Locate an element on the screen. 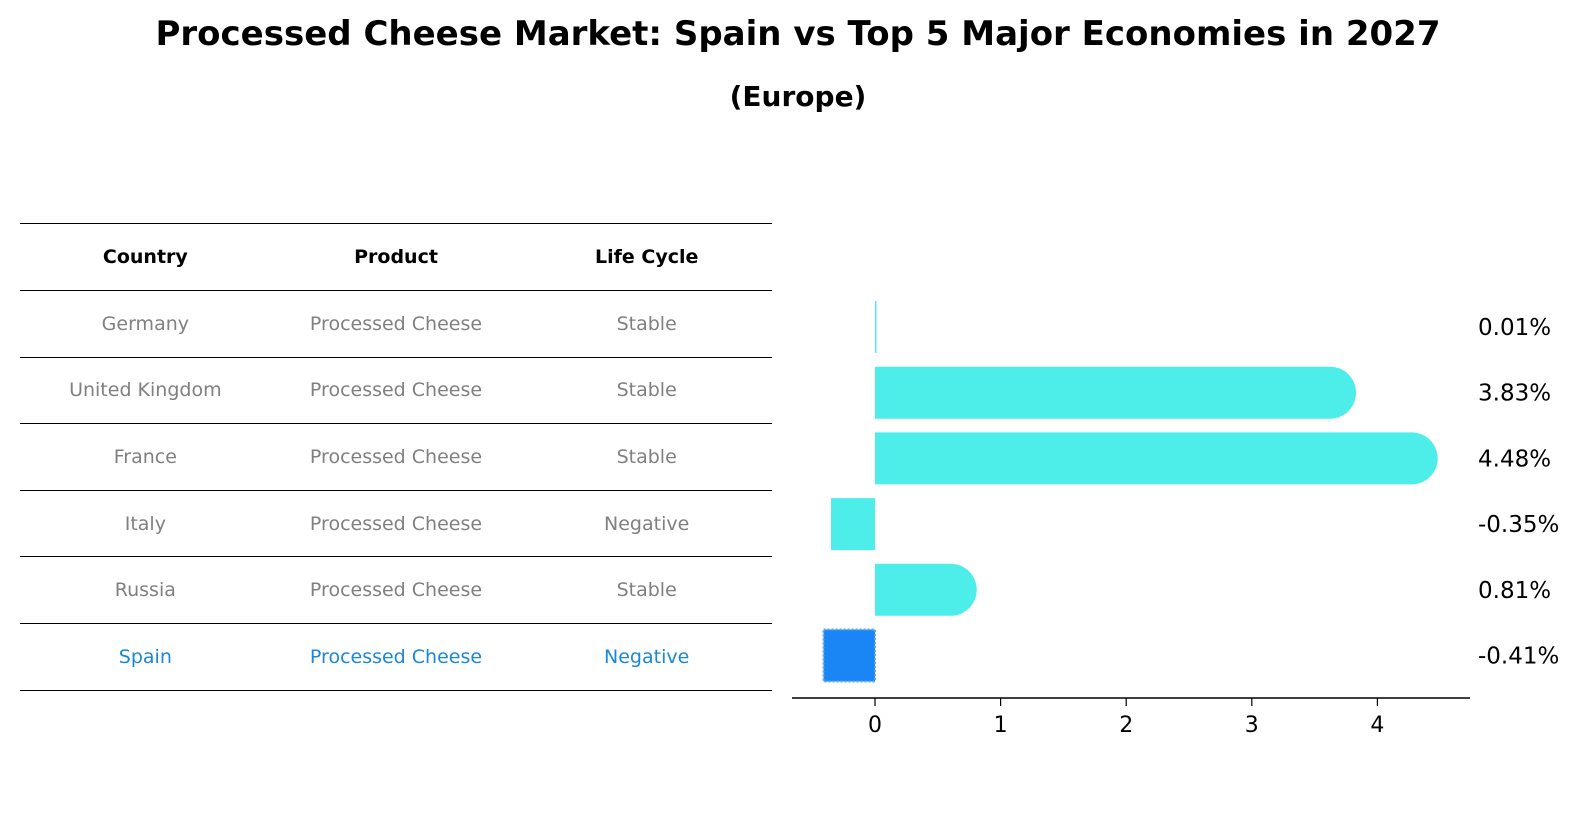 The image size is (1596, 823). cell-country: Spain is located at coordinates (145, 656).